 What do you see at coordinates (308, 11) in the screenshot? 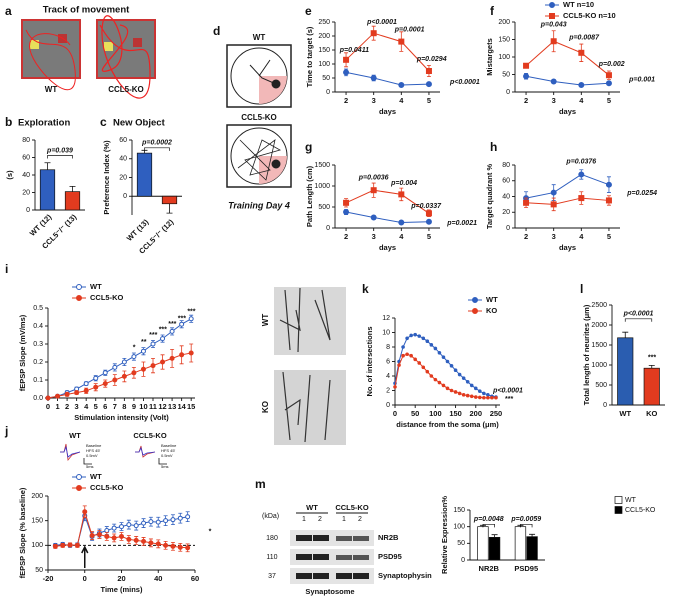
I see `panel-letter: e` at bounding box center [308, 11].